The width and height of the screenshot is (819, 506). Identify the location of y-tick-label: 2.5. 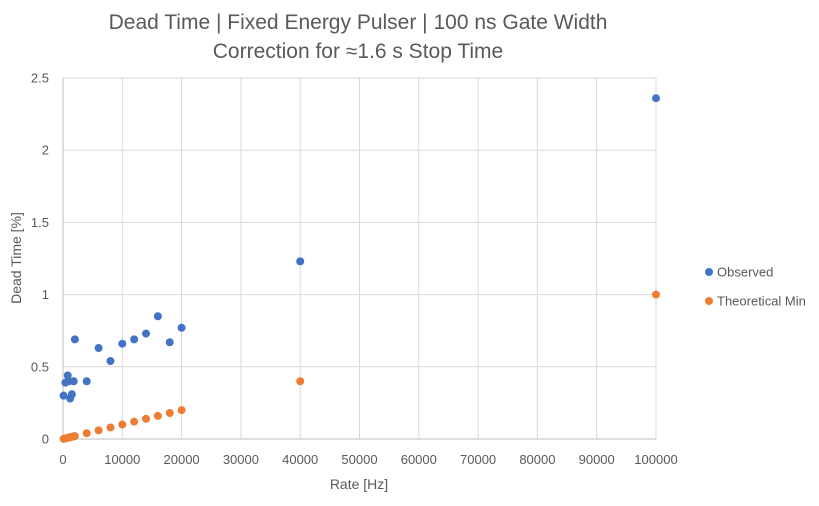
(40, 78).